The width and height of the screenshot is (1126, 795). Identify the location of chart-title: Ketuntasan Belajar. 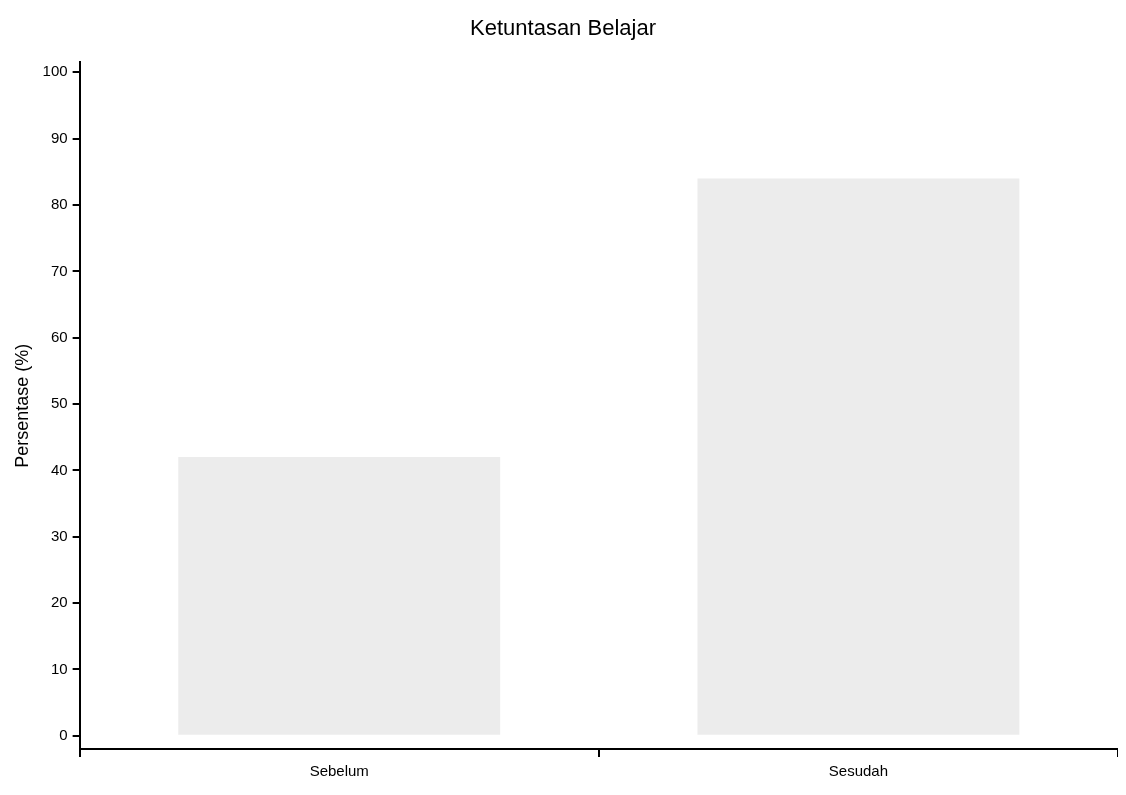
(563, 28).